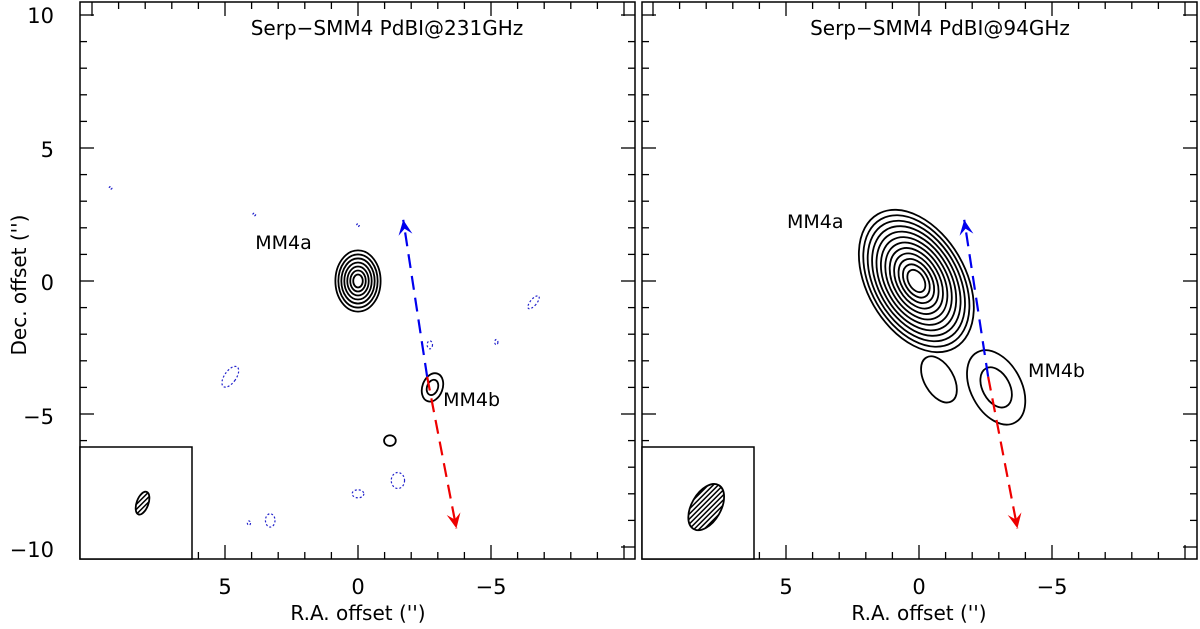  I want to click on y-tick-label-5: 5, so click(47, 150).